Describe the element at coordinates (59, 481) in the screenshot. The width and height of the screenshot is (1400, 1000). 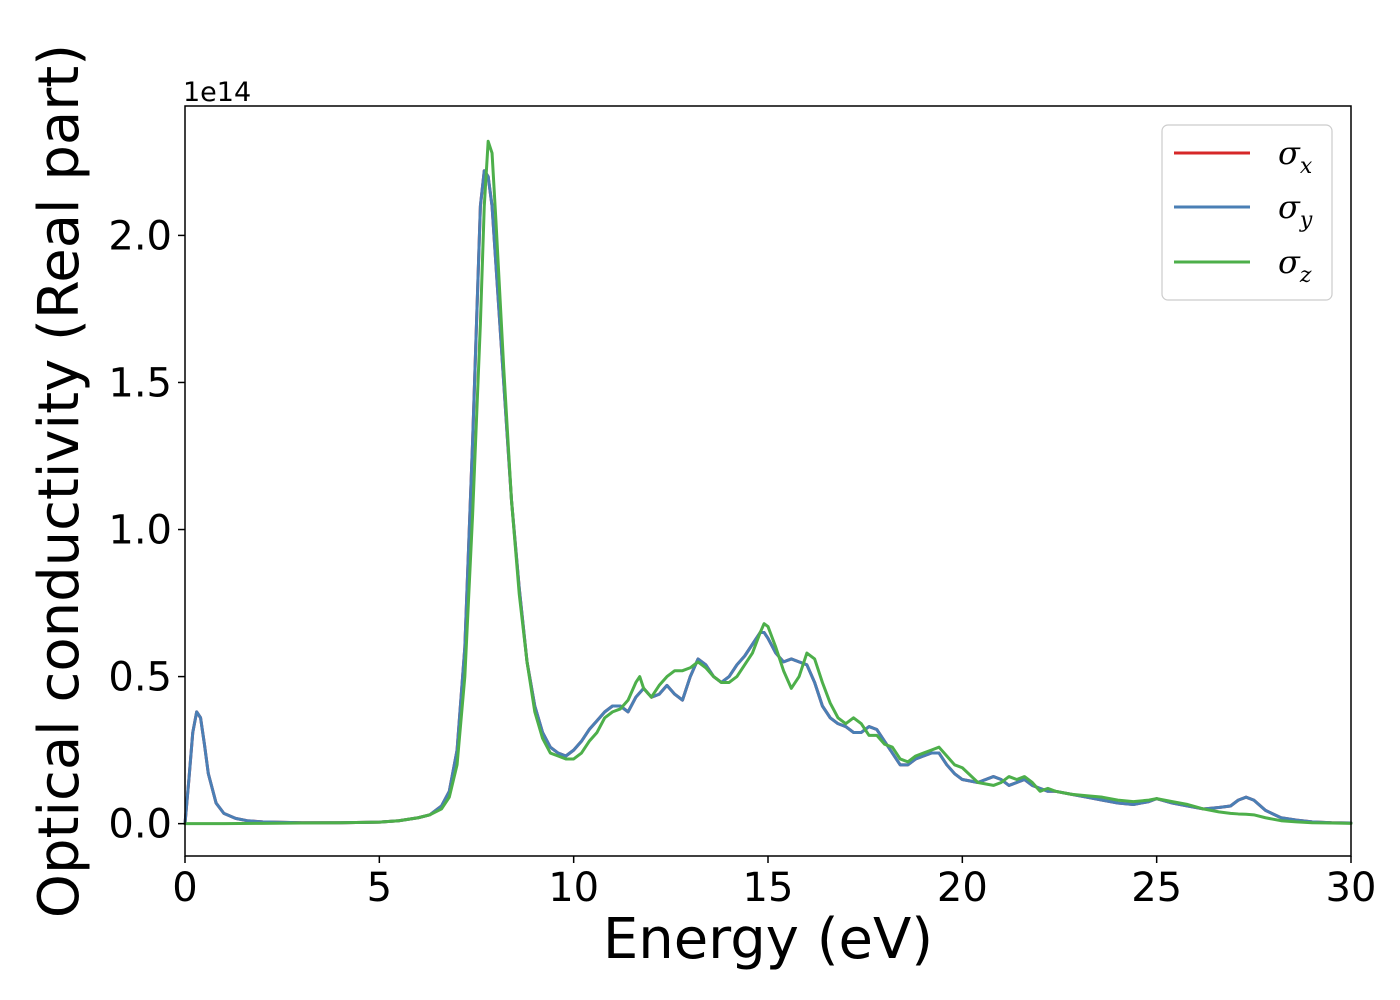
I see `y-axis-label: Optical conductivity (Real part)` at that location.